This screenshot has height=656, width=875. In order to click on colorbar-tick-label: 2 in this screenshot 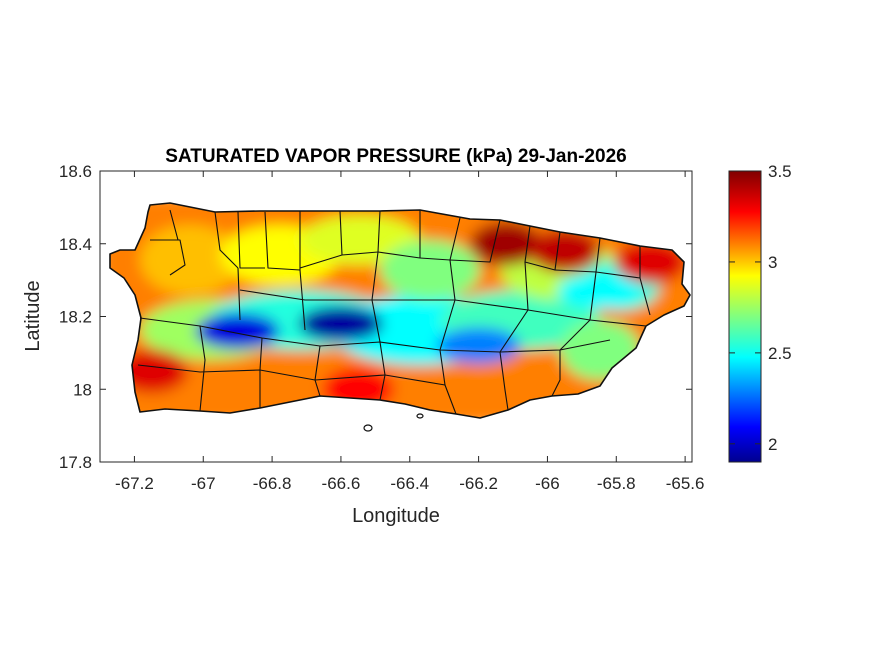, I will do `click(772, 444)`.